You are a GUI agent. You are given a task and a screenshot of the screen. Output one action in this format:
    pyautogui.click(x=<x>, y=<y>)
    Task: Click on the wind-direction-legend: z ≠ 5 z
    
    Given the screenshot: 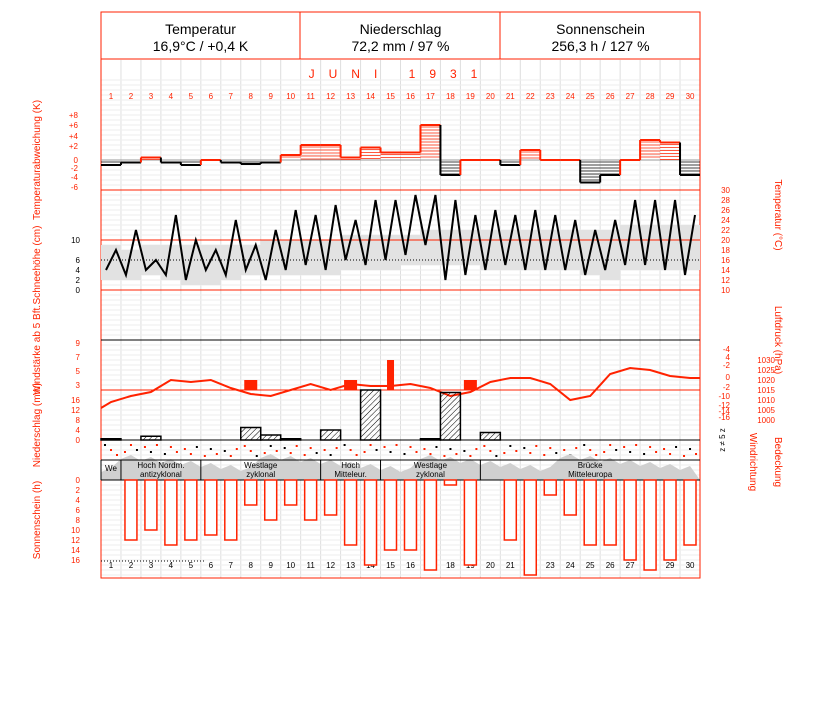 What is the action you would take?
    pyautogui.click(x=722, y=440)
    